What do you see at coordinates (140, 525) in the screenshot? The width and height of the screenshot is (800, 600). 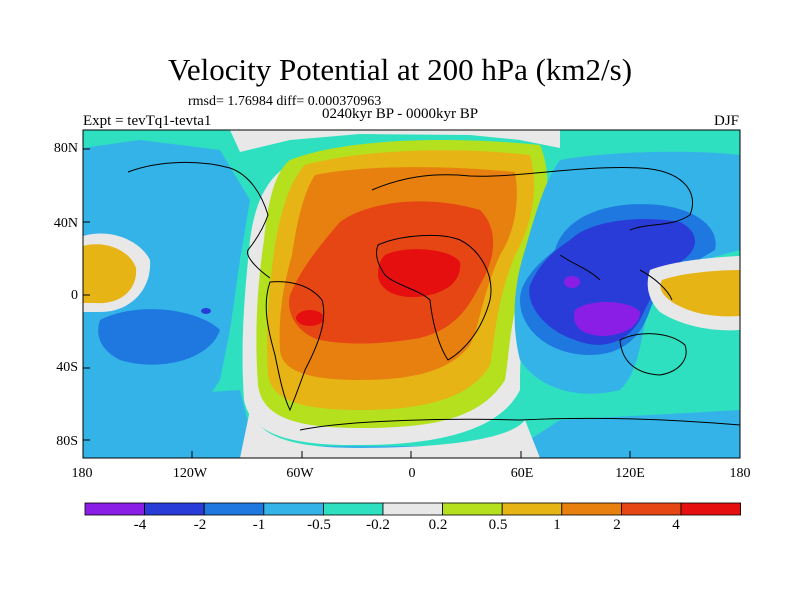 I see `colorbar-label: -4` at bounding box center [140, 525].